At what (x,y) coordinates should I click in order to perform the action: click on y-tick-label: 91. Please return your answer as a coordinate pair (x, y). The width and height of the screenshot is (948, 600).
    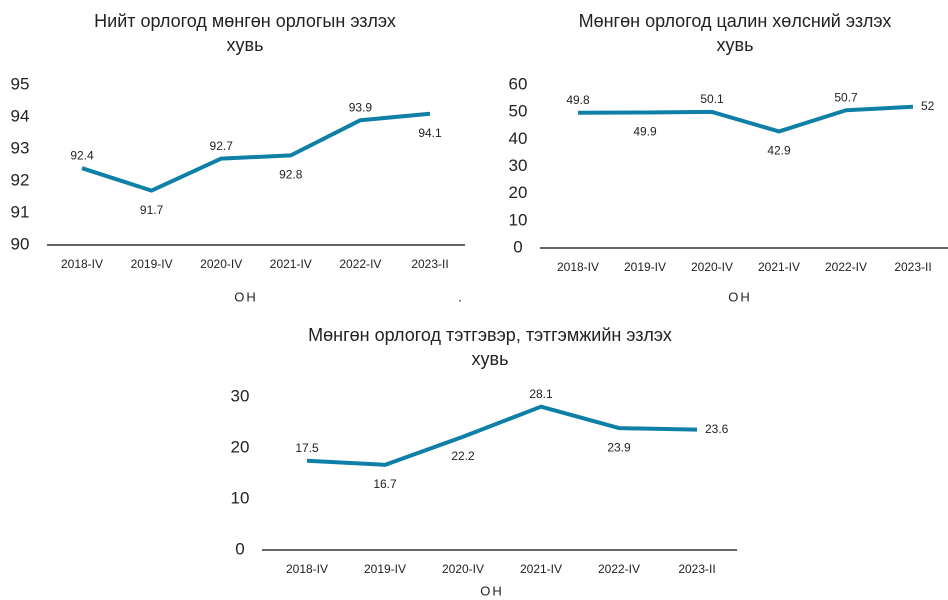
    Looking at the image, I should click on (20, 211).